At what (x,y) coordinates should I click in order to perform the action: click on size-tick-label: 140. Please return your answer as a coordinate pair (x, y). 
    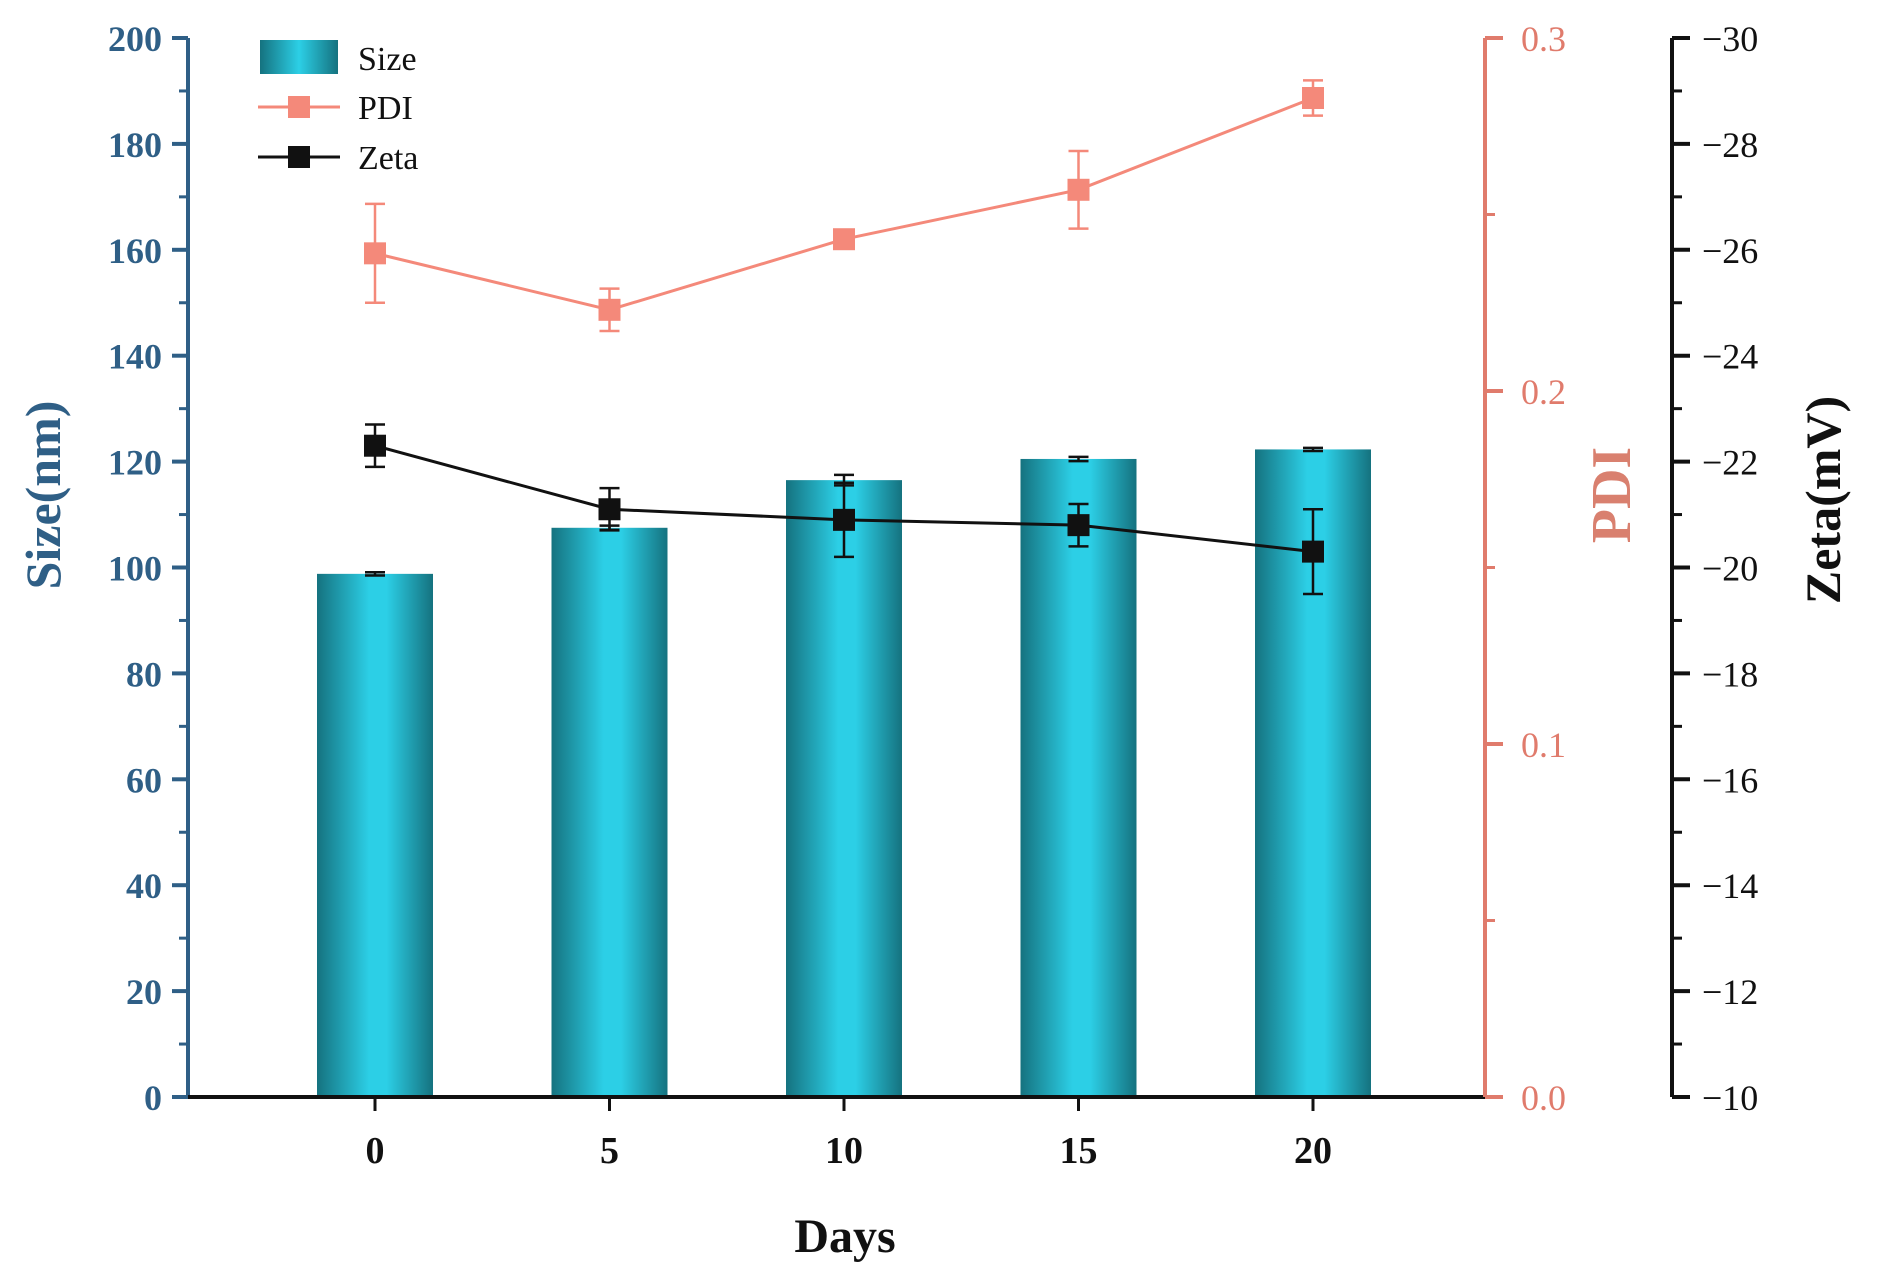
    Looking at the image, I should click on (135, 357).